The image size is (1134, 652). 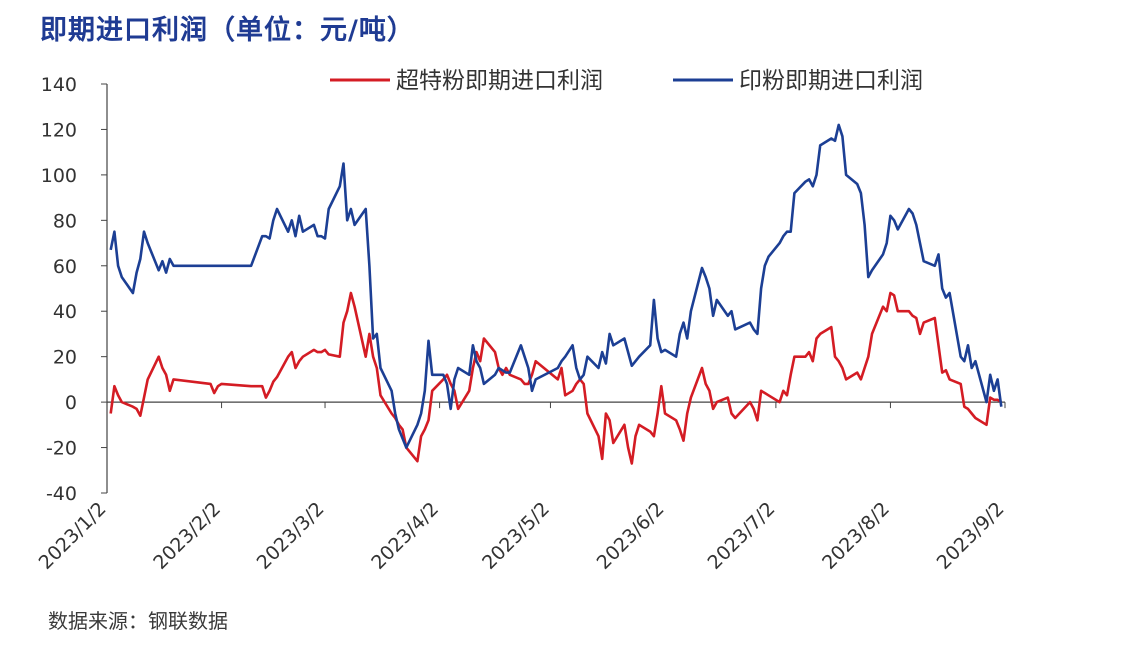 I want to click on y-tick-label: -20, so click(x=61, y=449).